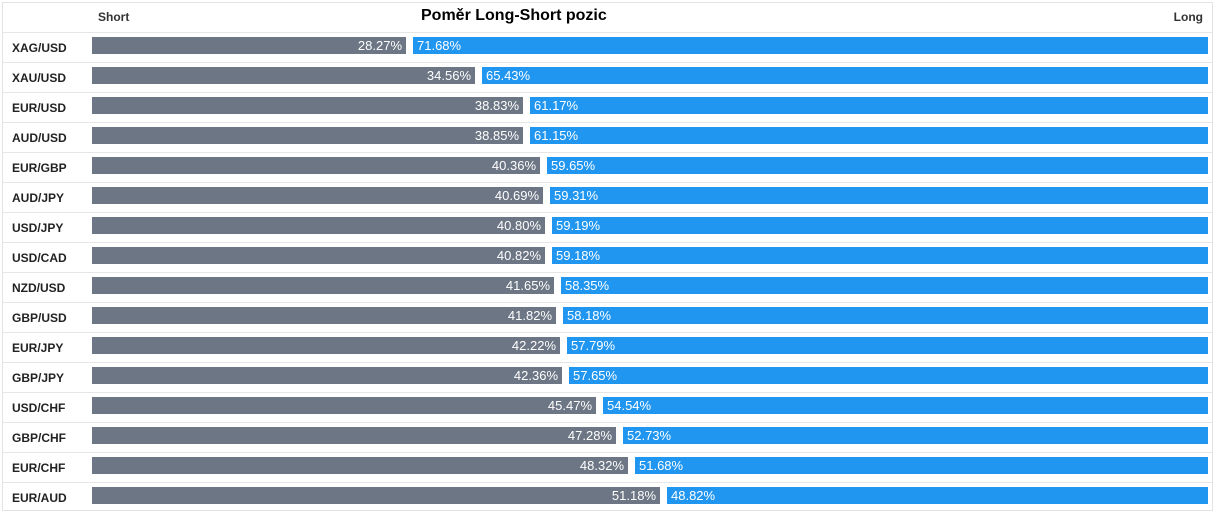 The width and height of the screenshot is (1217, 515). I want to click on short-bar: 51.18%, so click(376, 495).